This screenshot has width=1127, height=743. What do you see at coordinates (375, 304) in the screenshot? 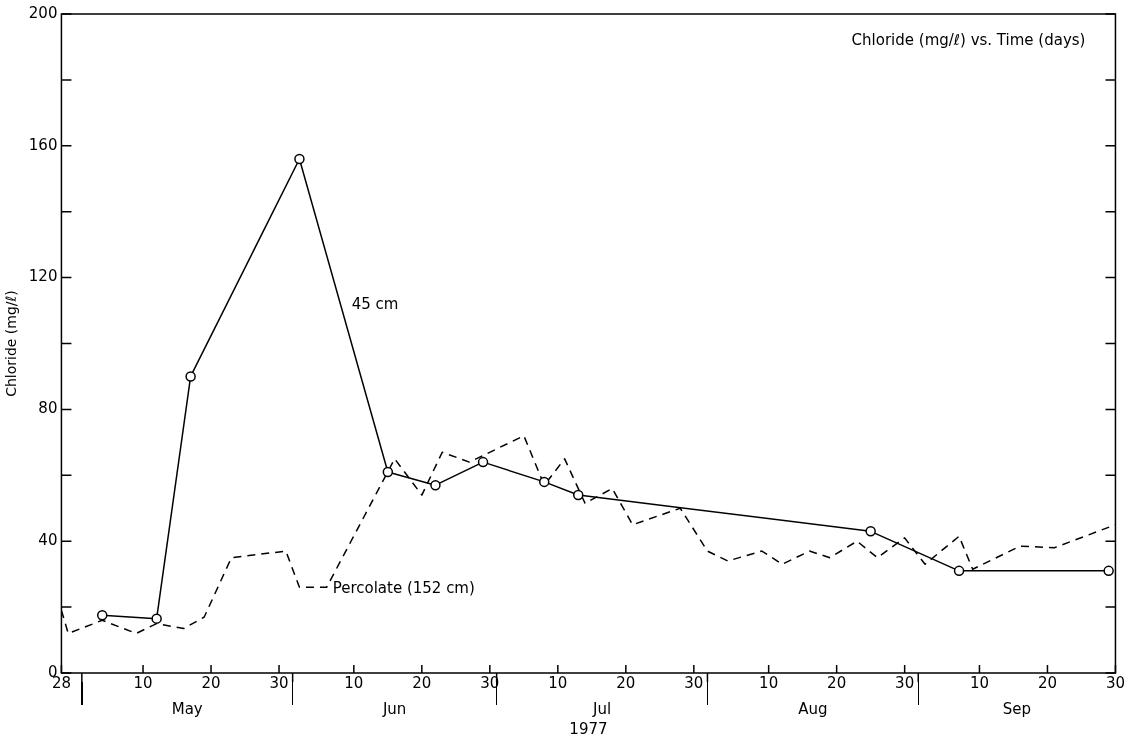
I see `series-label: 45 cm` at bounding box center [375, 304].